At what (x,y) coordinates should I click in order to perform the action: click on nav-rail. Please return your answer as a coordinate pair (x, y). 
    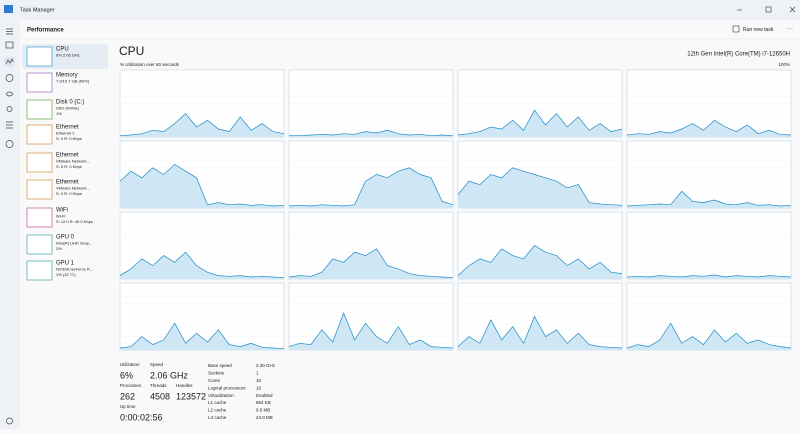
    Looking at the image, I should click on (10, 224).